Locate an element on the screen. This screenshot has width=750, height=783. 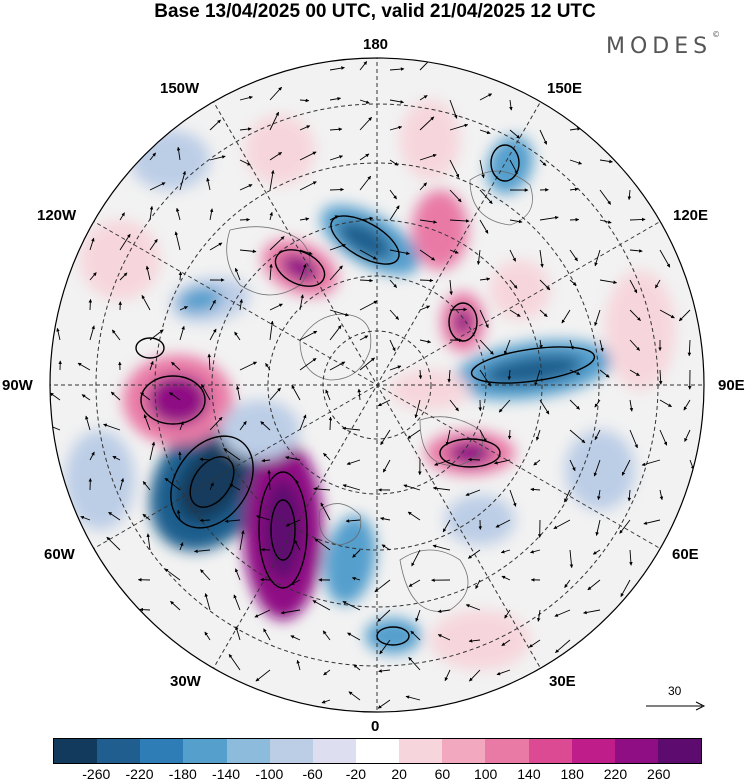
colorbar-tick-label: 220 is located at coordinates (615, 774).